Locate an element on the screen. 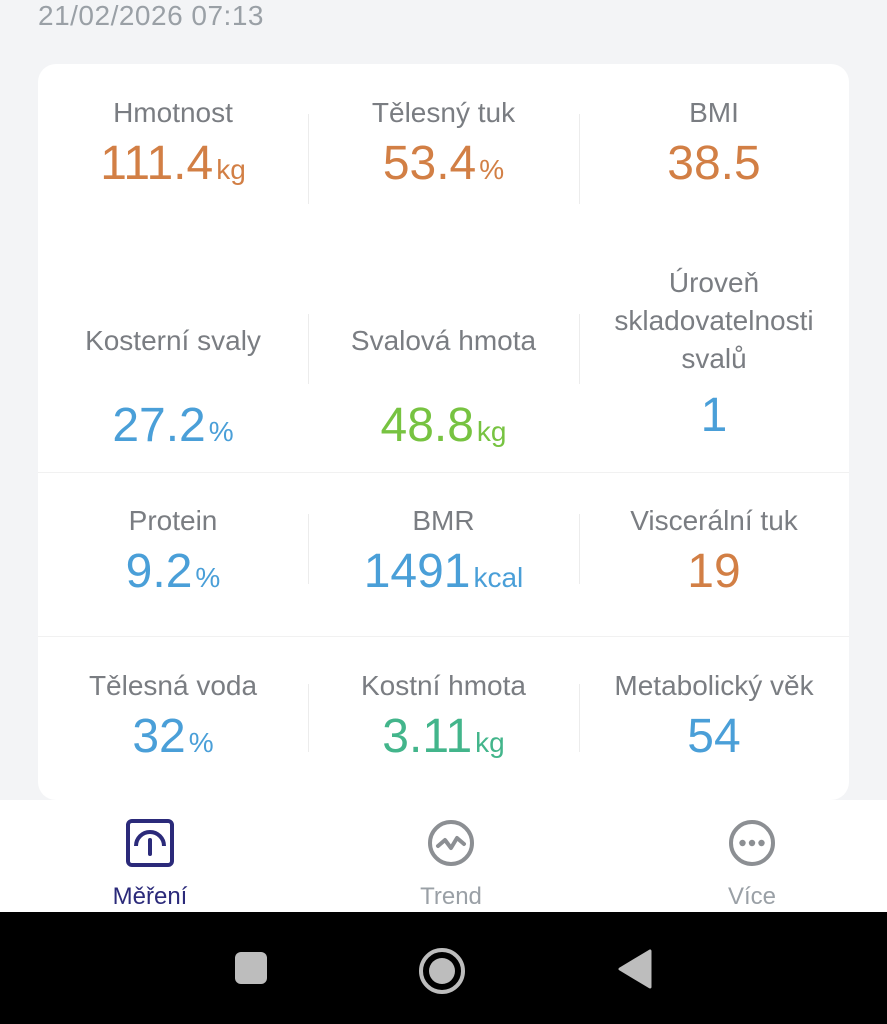 The image size is (887, 1024). metric-bone-mass: Kostní hmota 3.11 kg is located at coordinates (443, 718).